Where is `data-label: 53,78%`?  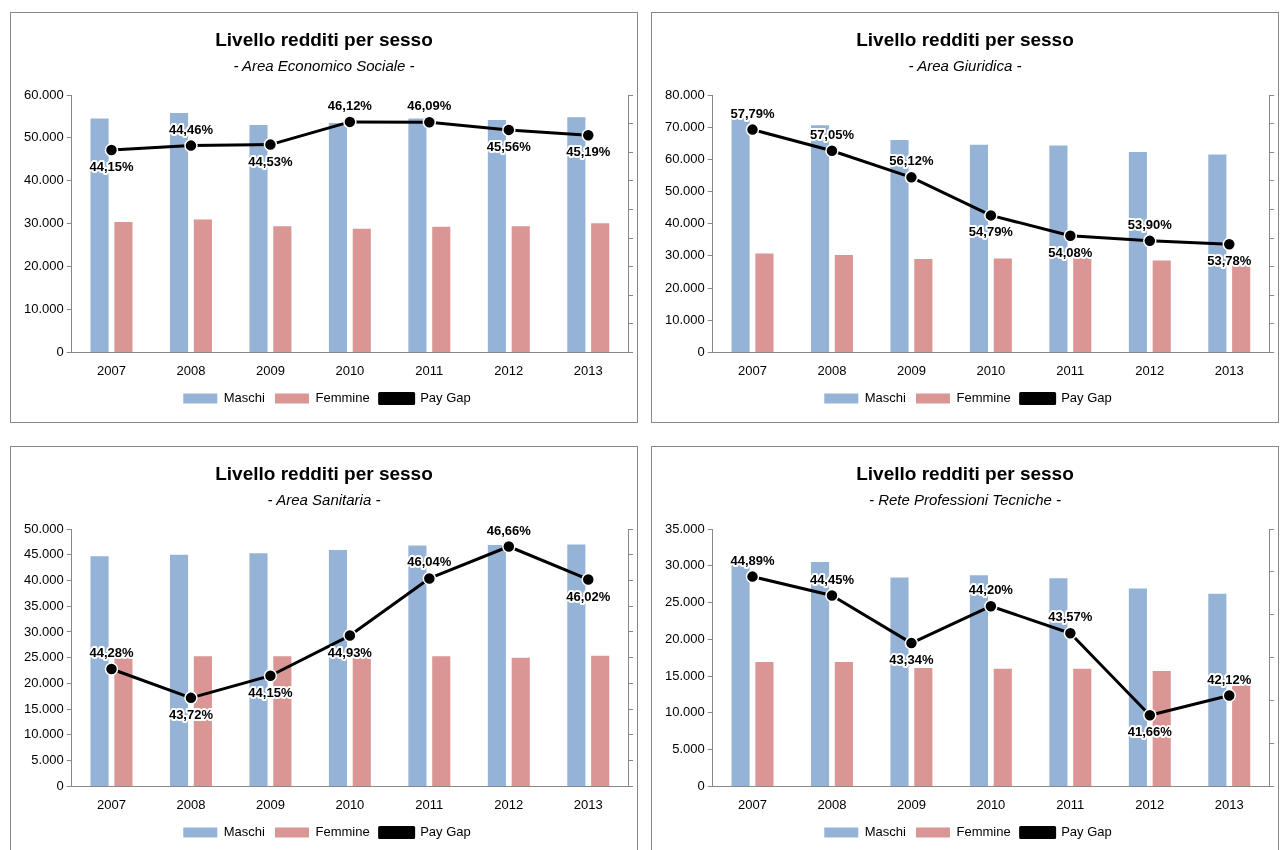 data-label: 53,78% is located at coordinates (1229, 261).